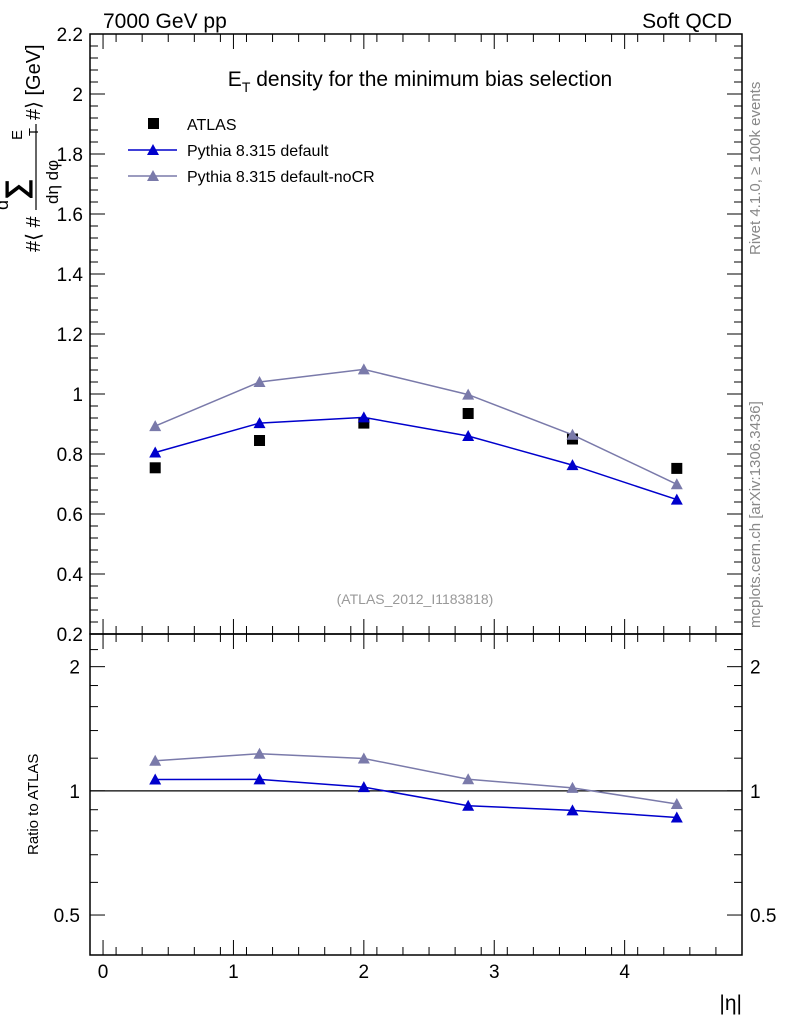  I want to click on y-tick-label: 1.6, so click(70, 215).